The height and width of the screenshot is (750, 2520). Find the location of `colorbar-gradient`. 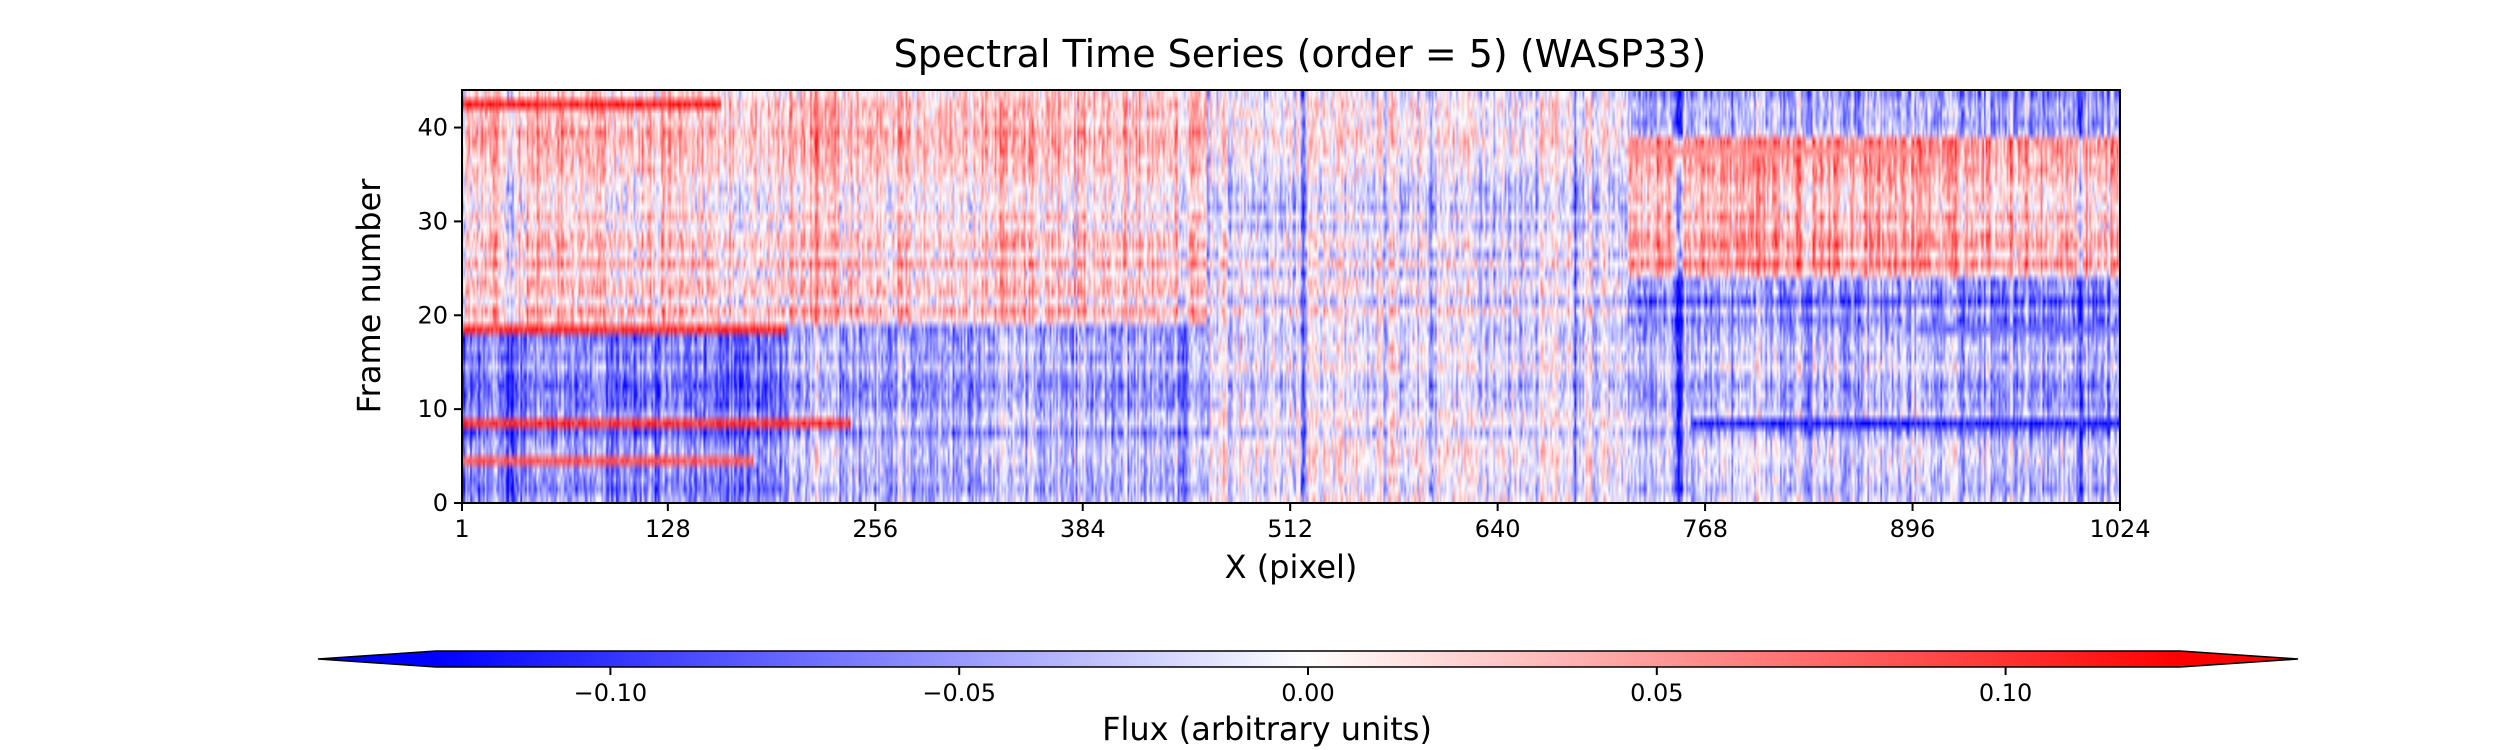

colorbar-gradient is located at coordinates (1308, 659).